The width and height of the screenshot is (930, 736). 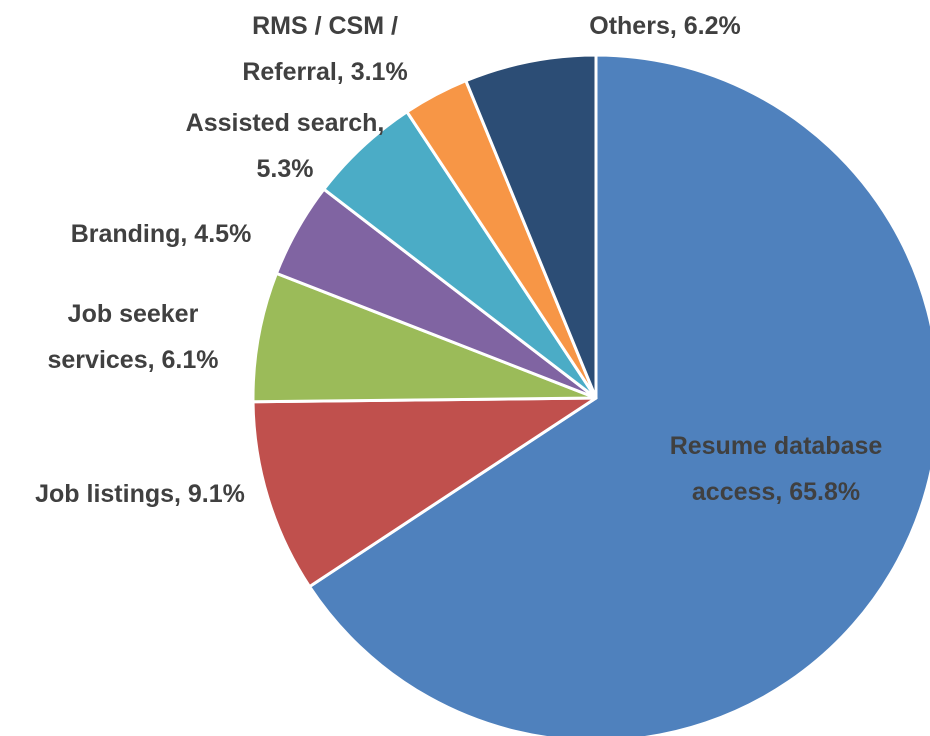 I want to click on slice-label: Others, 6.2%, so click(x=664, y=26).